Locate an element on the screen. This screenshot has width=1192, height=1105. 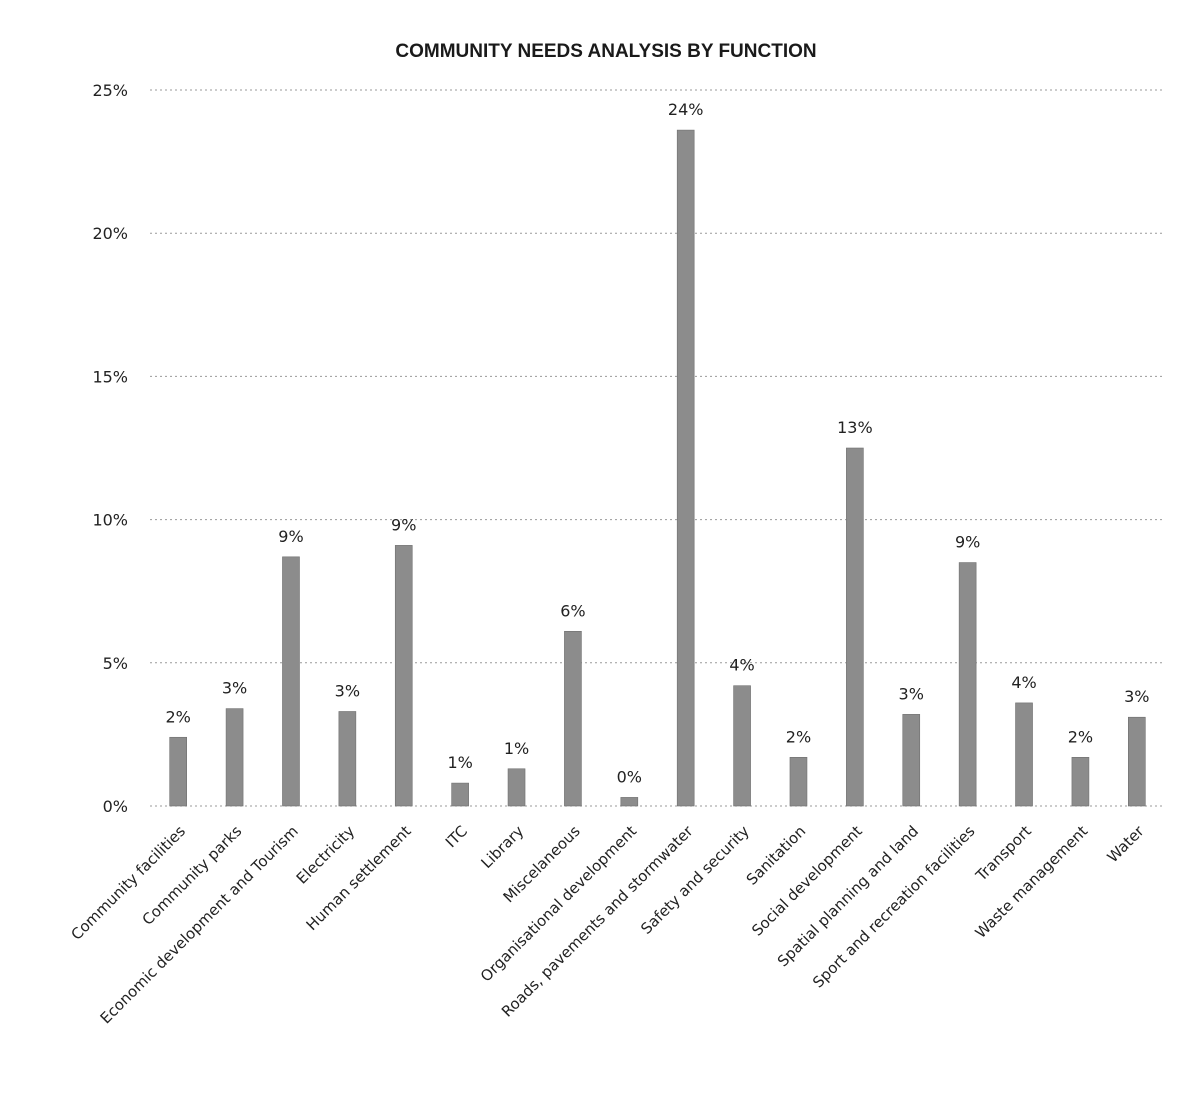
category-label: Community parks is located at coordinates (192, 875).